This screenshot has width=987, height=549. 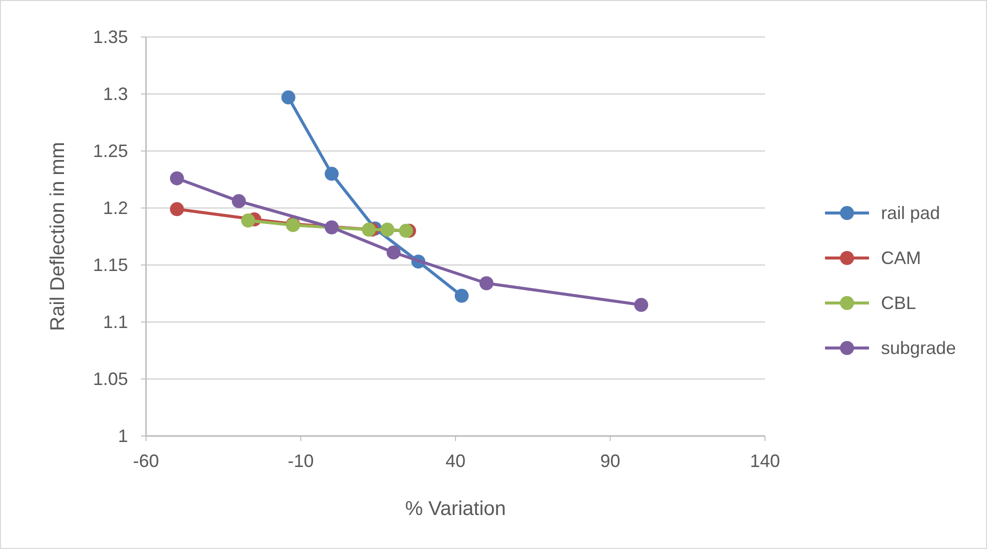 What do you see at coordinates (455, 509) in the screenshot?
I see `x-axis-title: % Variation` at bounding box center [455, 509].